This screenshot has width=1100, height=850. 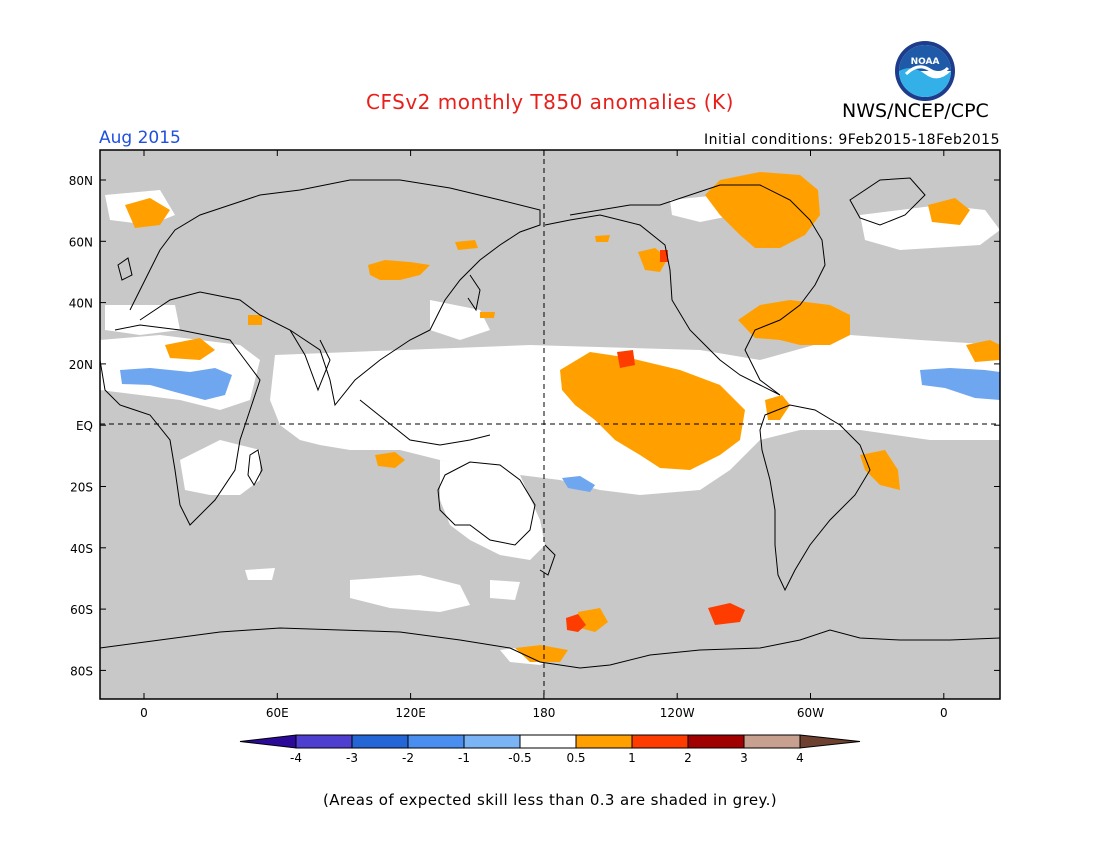 What do you see at coordinates (688, 758) in the screenshot?
I see `colorbar-label: 2` at bounding box center [688, 758].